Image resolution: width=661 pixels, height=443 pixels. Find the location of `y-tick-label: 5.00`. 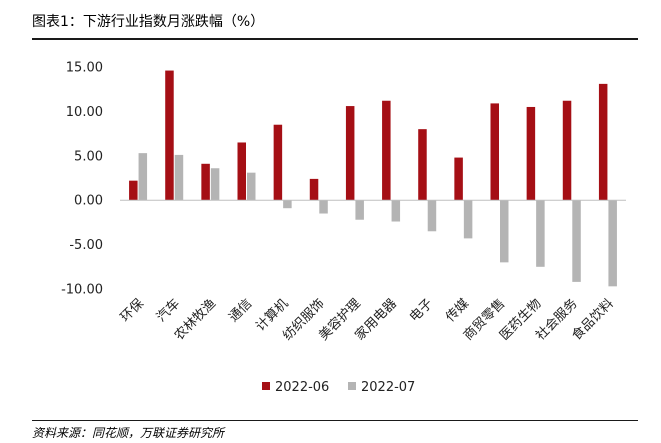

y-tick-label: 5.00 is located at coordinates (88, 156).